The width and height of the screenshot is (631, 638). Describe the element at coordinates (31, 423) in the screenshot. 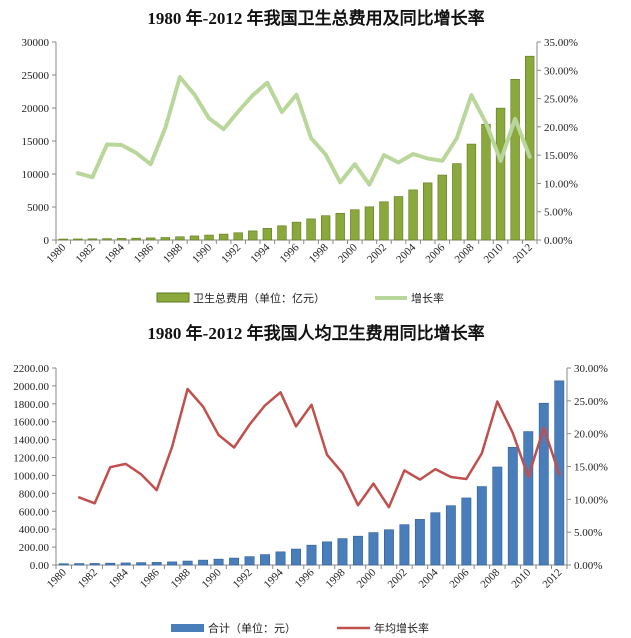

I see `left-tick-label: 1600.00` at that location.